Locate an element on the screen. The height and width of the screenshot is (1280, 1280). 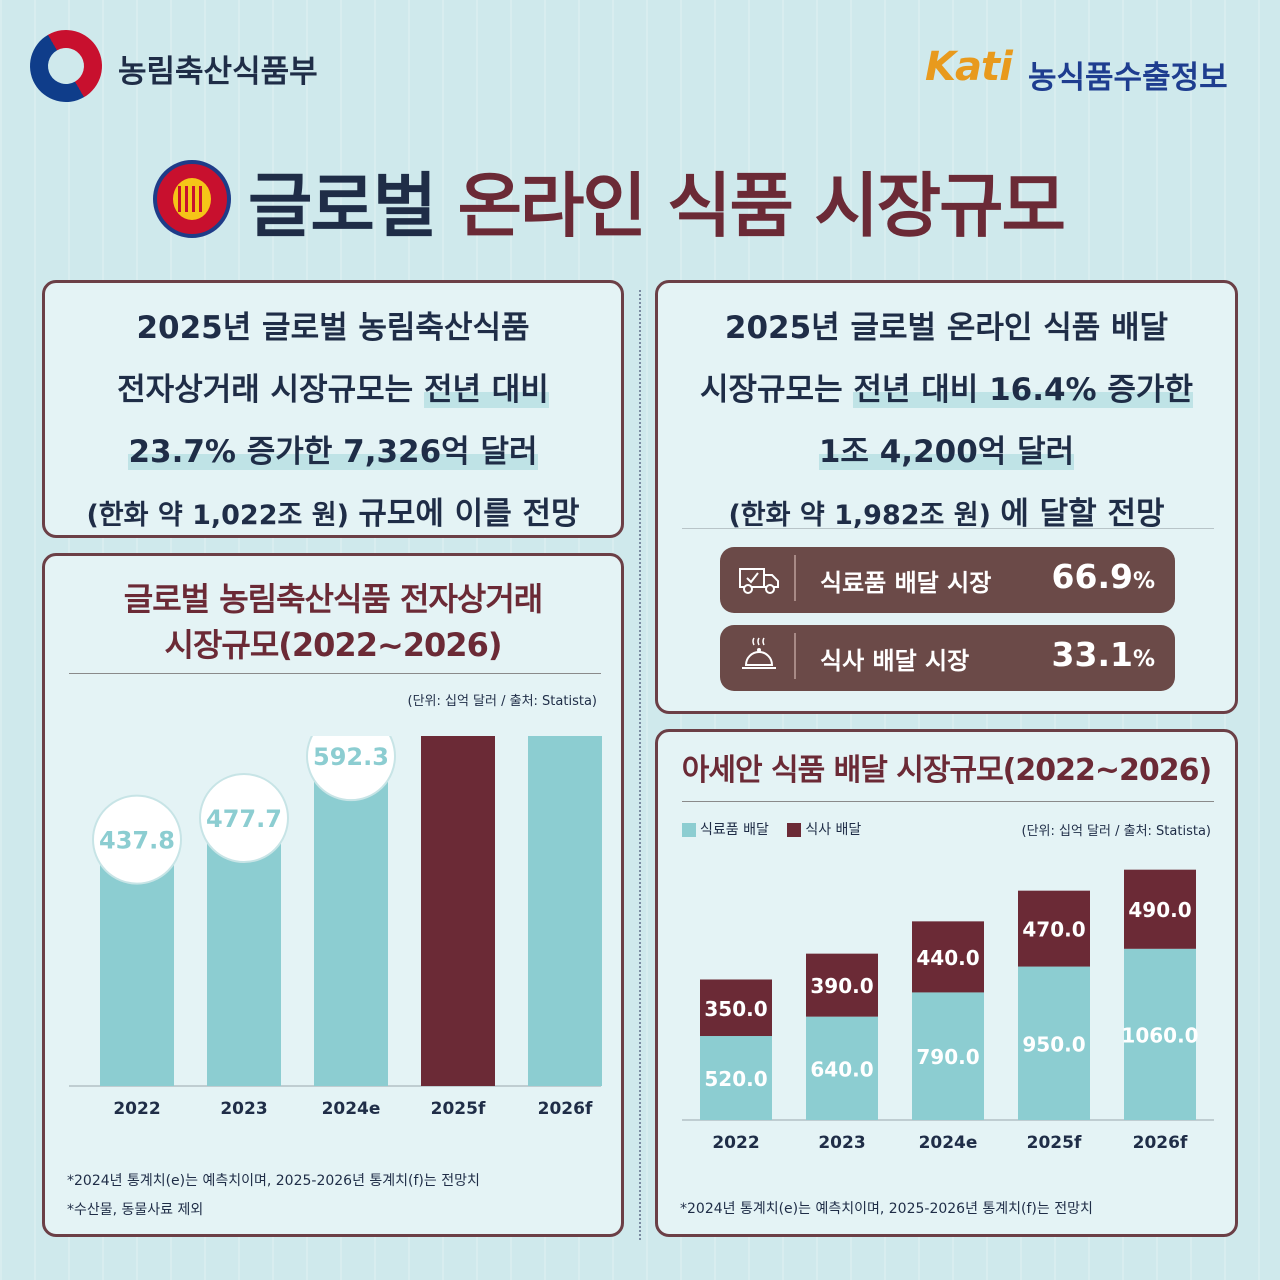
meal-delivery-percent: 33.1% is located at coordinates (1103, 654).